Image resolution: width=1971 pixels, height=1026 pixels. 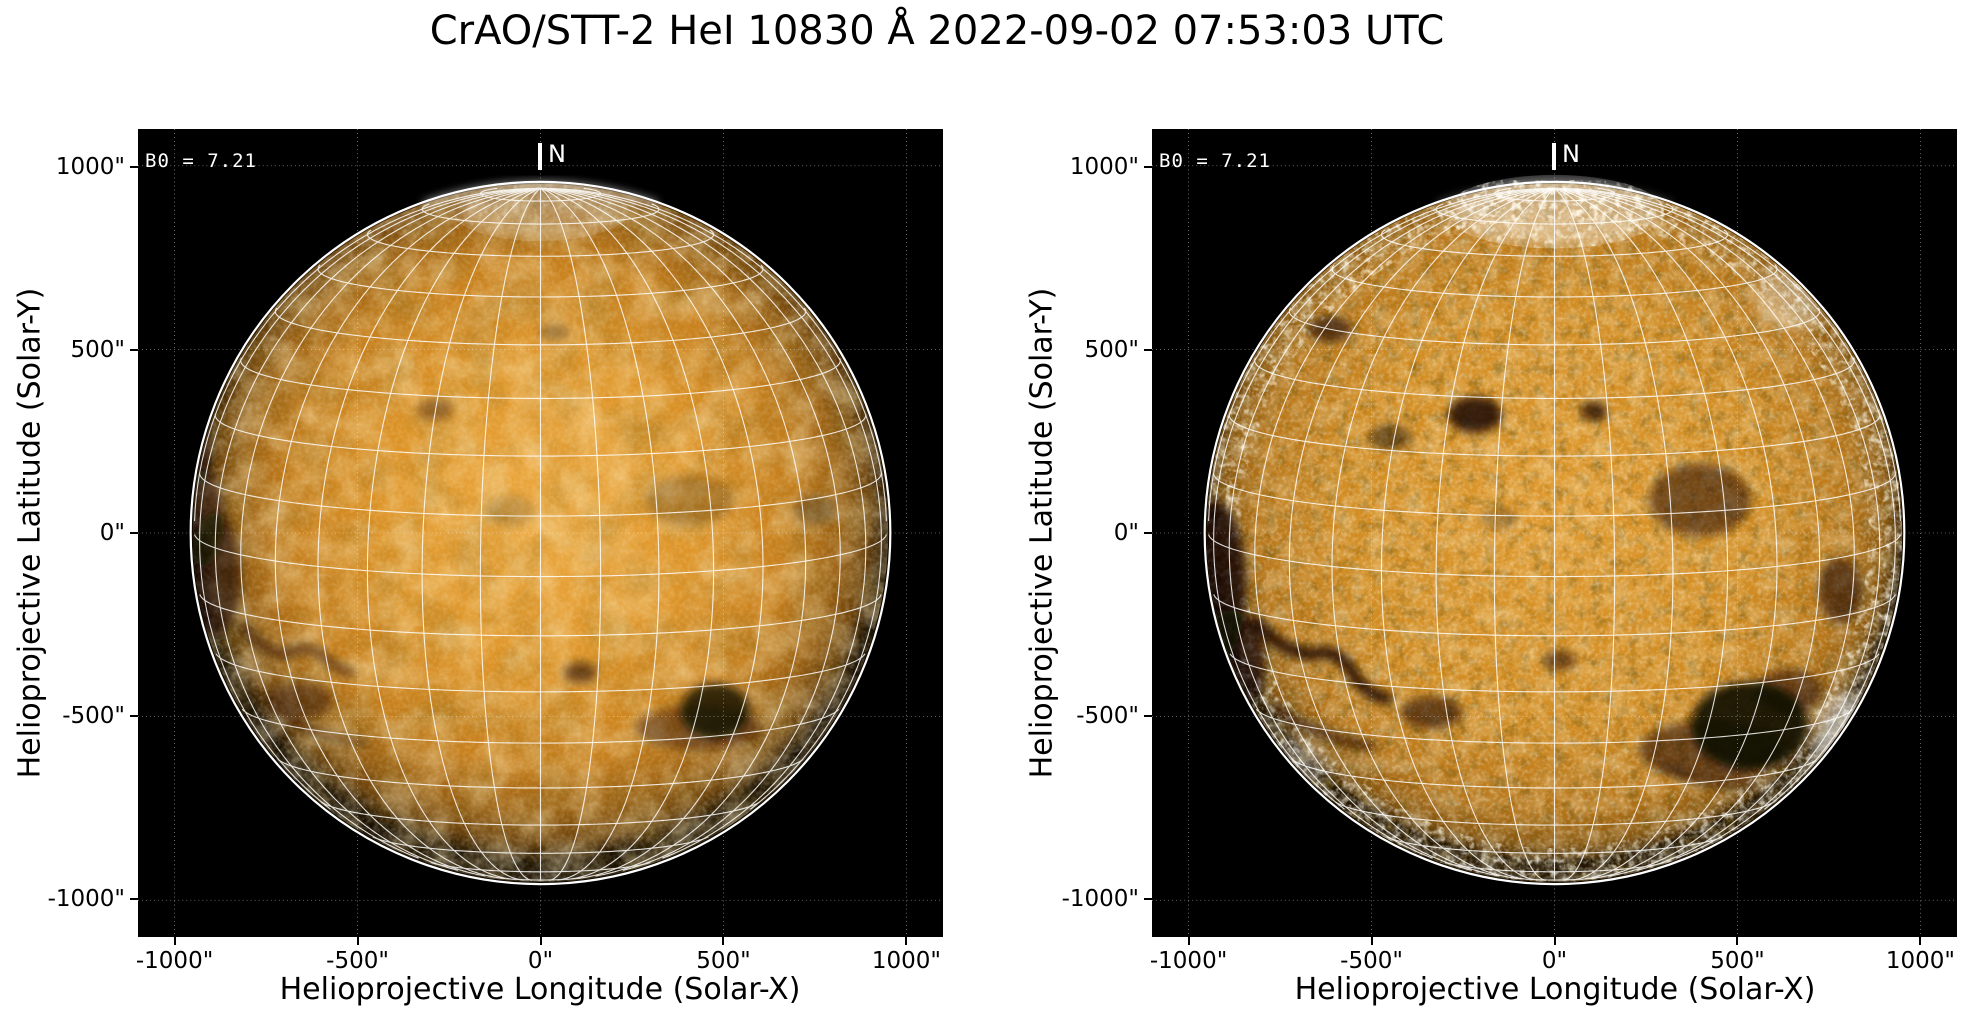 I want to click on y-axis-label-left: Helioprojective Latitude (Solar-Y), so click(x=30, y=533).